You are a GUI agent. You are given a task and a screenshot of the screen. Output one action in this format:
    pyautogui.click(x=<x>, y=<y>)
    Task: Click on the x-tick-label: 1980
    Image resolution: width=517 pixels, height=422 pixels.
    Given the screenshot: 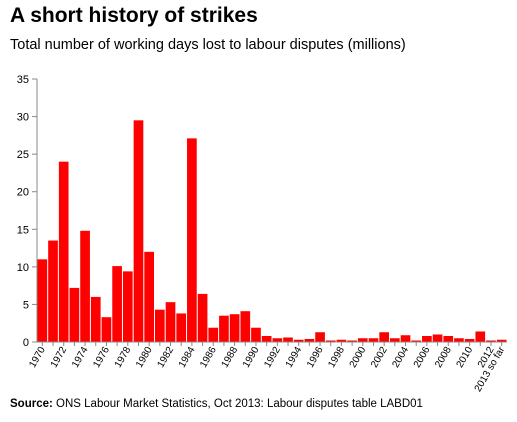 What is the action you would take?
    pyautogui.click(x=144, y=357)
    